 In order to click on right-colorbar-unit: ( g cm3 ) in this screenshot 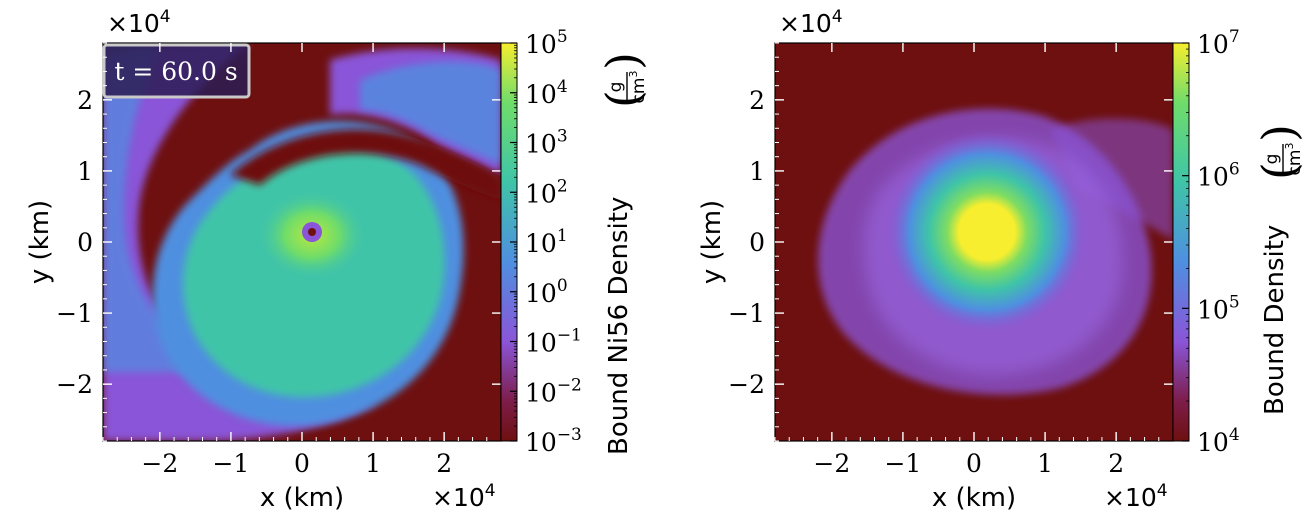, I will do `click(1279, 152)`.